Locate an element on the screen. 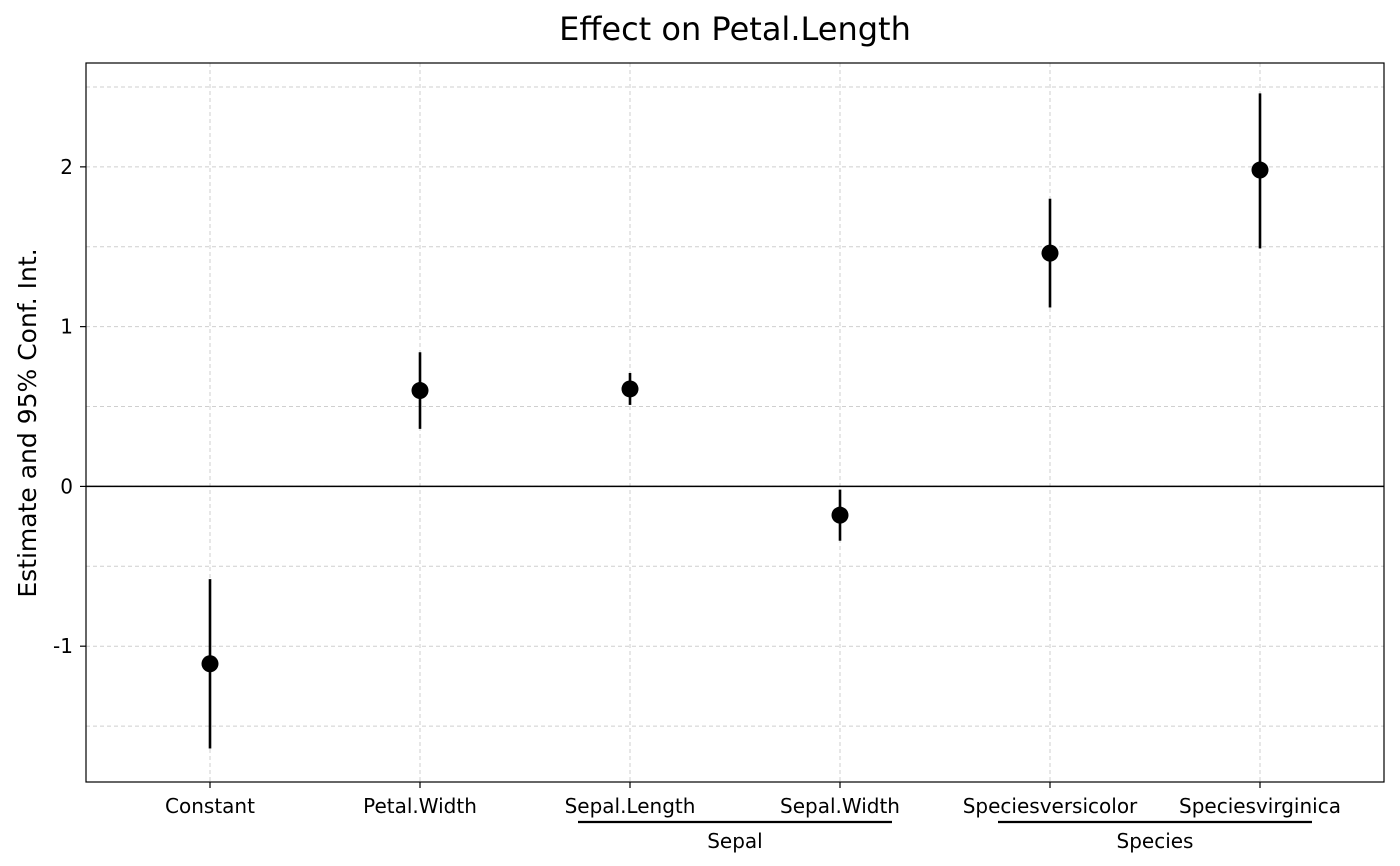 The height and width of the screenshot is (866, 1400). y-tick-label: -1 is located at coordinates (63, 646).